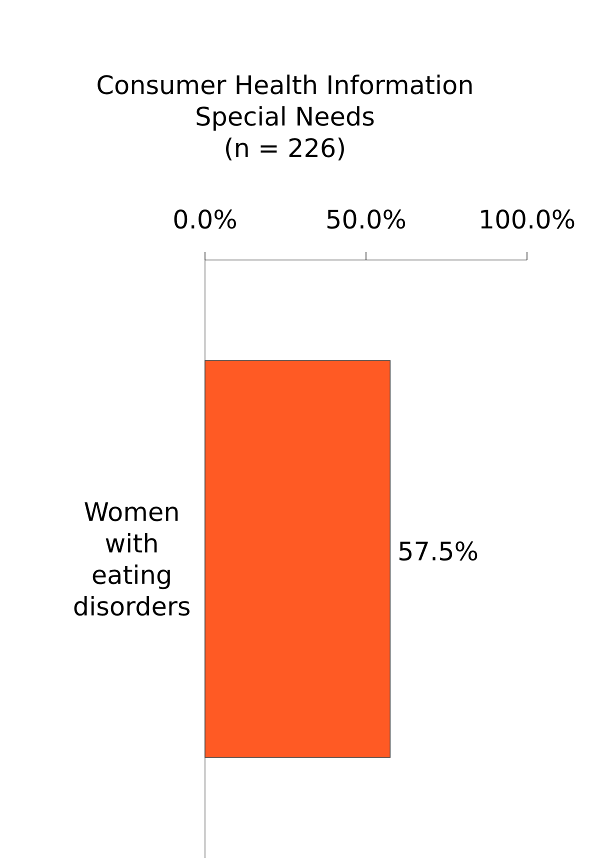 This screenshot has height=865, width=590. I want to click on chart-title: Consumer Health Information Special Needs, so click(285, 102).